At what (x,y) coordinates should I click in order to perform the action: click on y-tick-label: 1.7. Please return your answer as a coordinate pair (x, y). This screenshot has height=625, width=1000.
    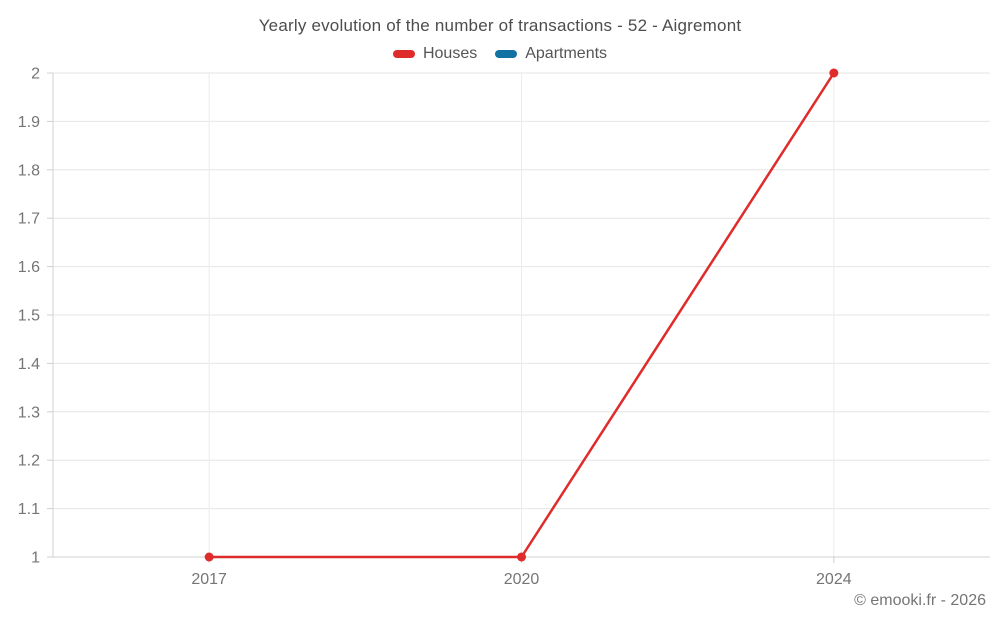
    Looking at the image, I should click on (29, 219).